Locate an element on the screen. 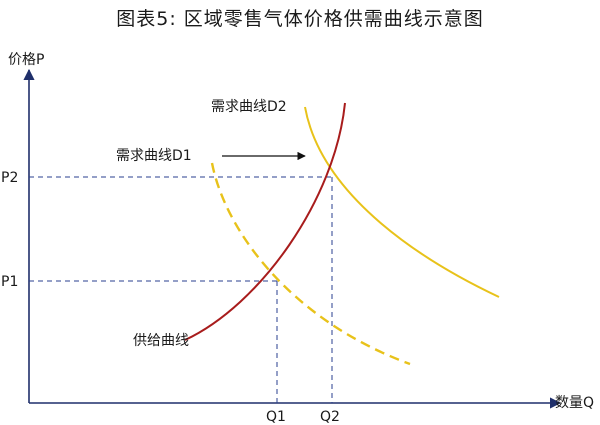 Image resolution: width=600 pixels, height=425 pixels. y-axis-label: 价格P is located at coordinates (26, 60).